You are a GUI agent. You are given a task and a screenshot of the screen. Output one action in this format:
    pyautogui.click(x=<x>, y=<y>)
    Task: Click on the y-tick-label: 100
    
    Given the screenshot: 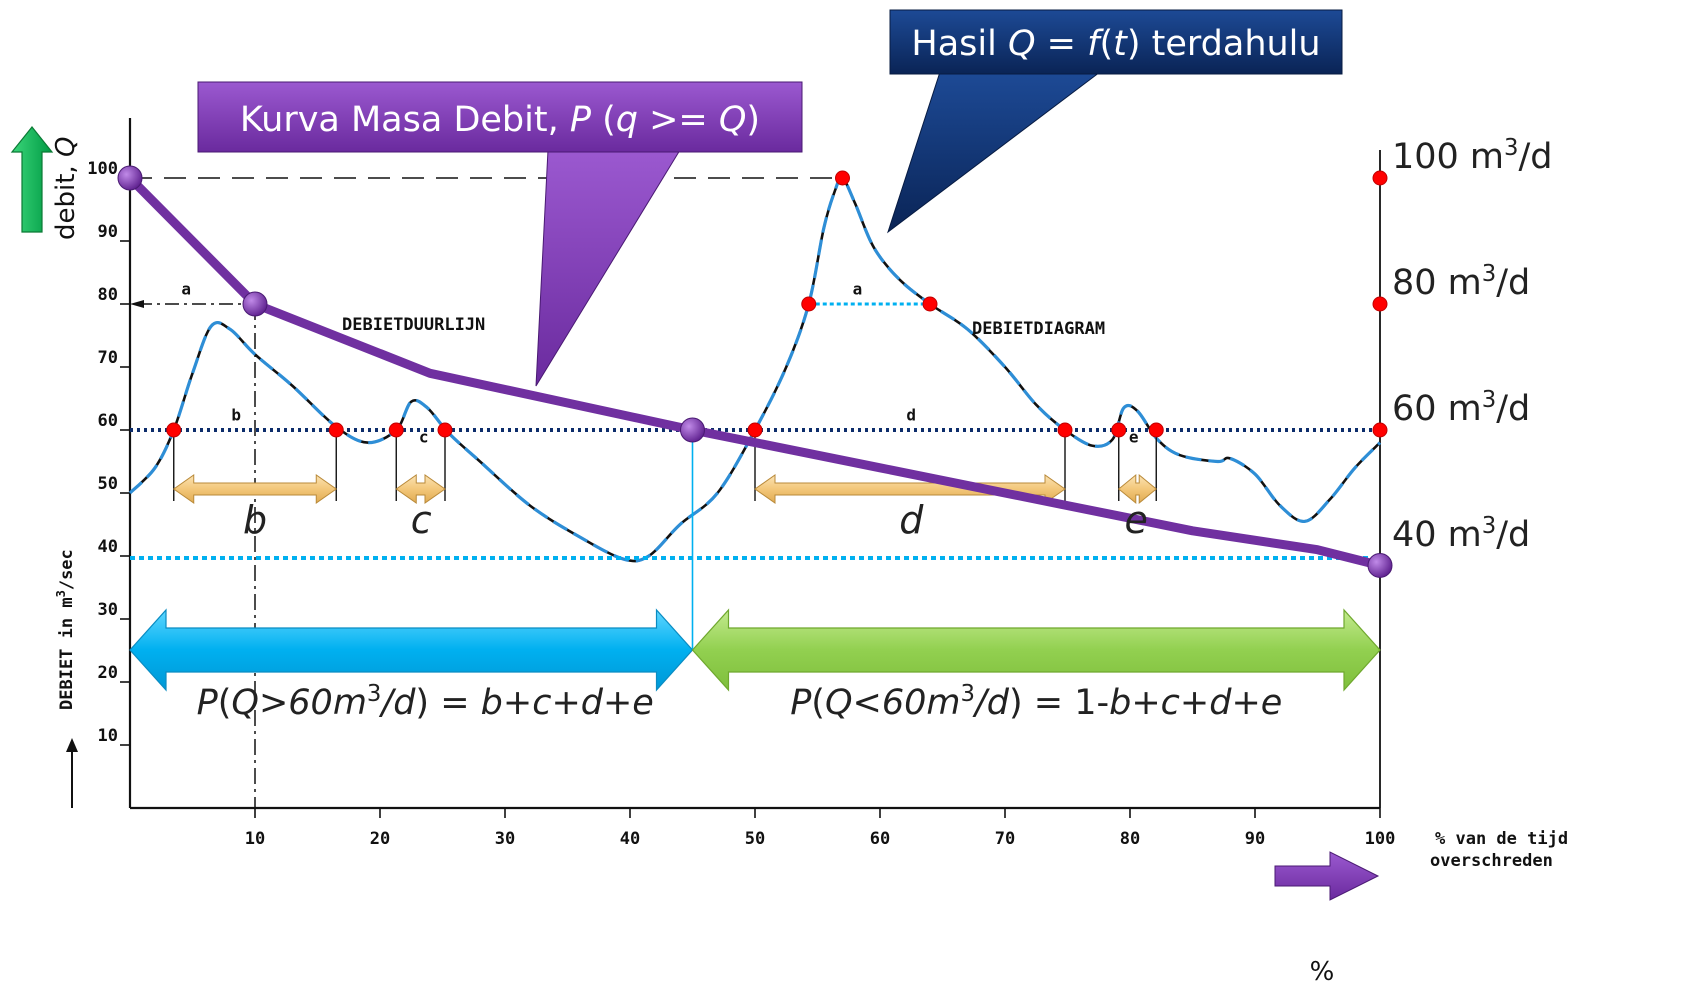 What is the action you would take?
    pyautogui.click(x=102, y=169)
    